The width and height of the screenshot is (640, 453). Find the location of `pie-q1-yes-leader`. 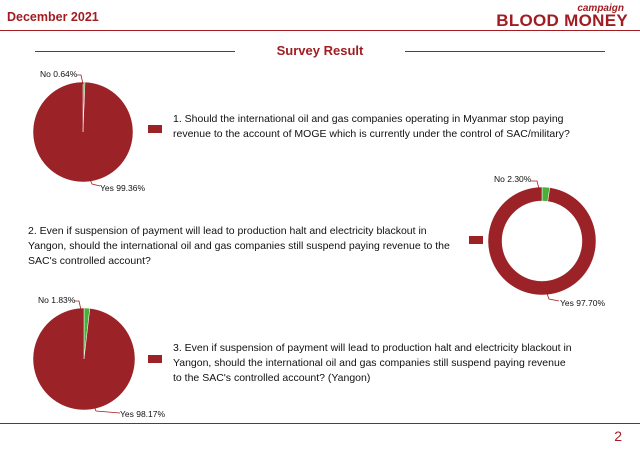

pie-q1-yes-leader is located at coordinates (94, 181).